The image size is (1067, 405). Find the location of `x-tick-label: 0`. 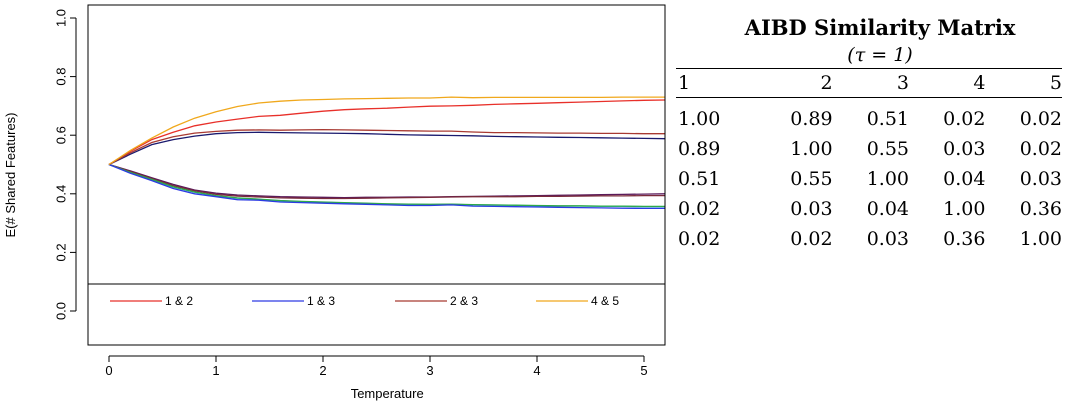

x-tick-label: 0 is located at coordinates (108, 370).